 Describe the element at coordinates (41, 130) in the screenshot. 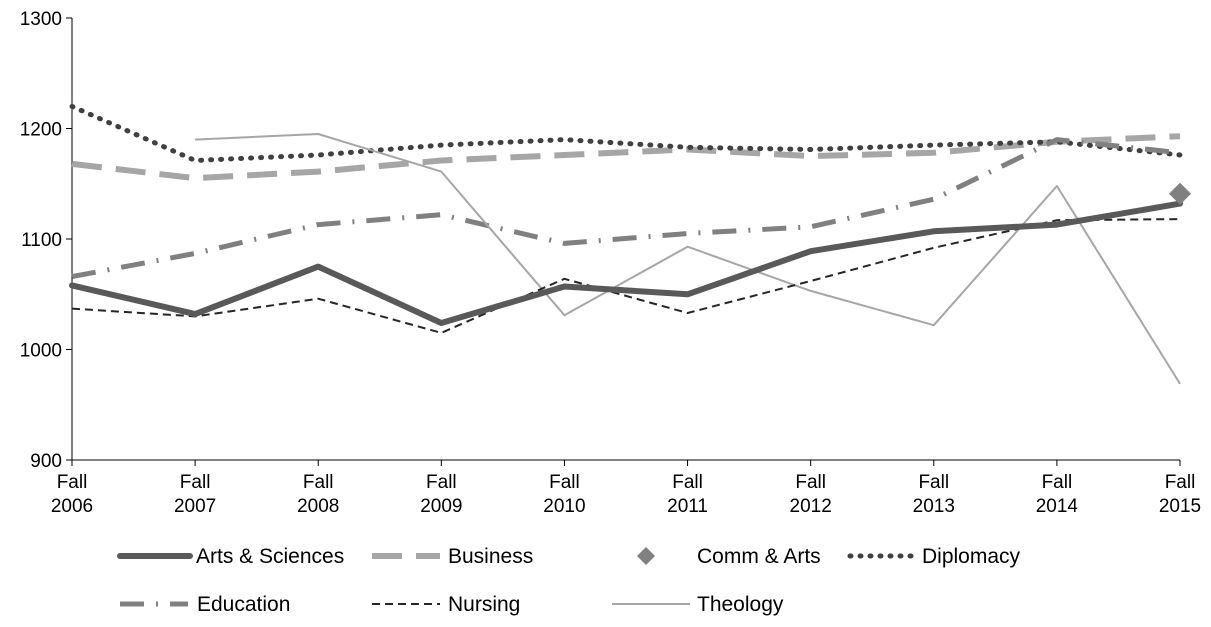

I see `y-tick-label: 1200` at that location.